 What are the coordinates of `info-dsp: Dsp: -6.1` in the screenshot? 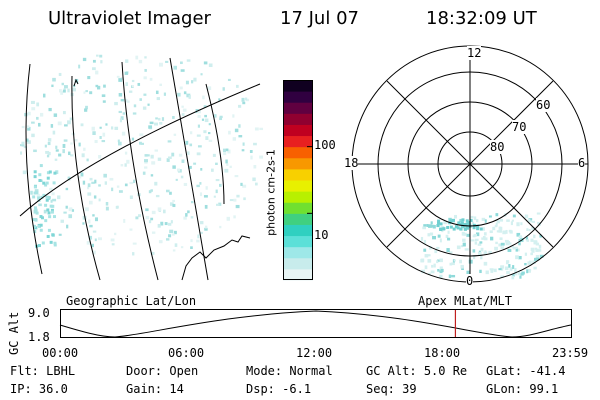 It's located at (279, 389).